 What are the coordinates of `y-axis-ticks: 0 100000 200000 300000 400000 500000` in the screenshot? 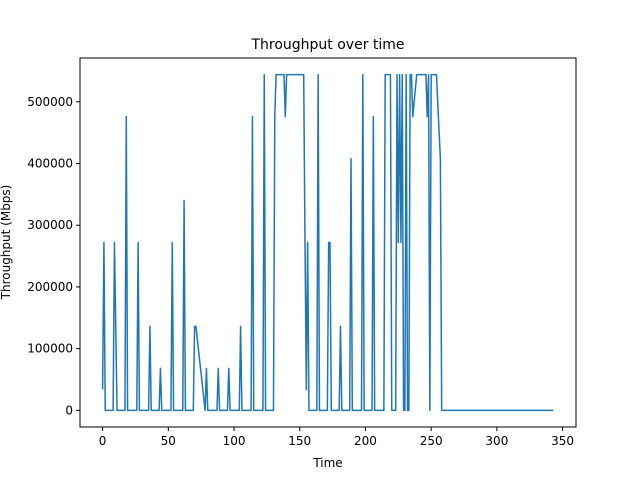 It's located at (53, 256).